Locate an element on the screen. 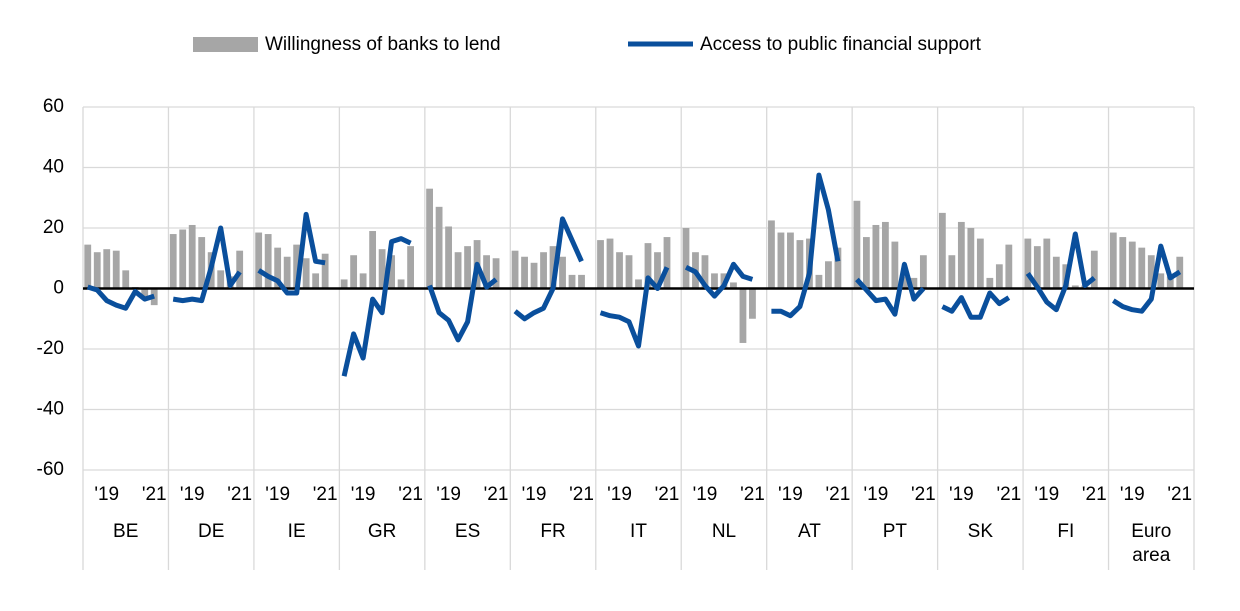 The width and height of the screenshot is (1240, 611). y-tick-label: 20 is located at coordinates (53, 227).